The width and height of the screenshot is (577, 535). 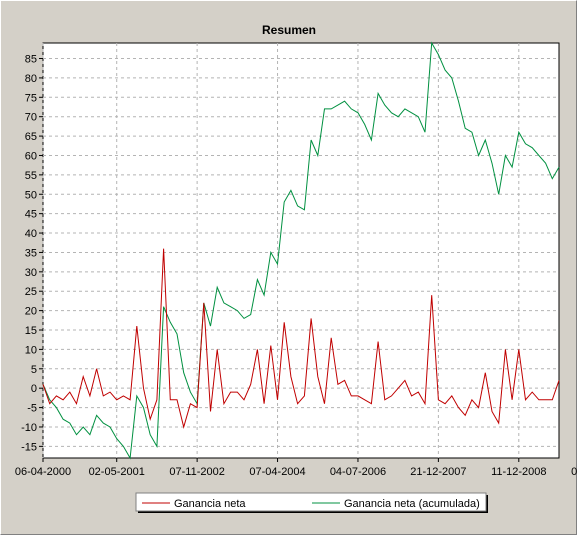 I want to click on x-tick-label: 21-12-2007, so click(x=438, y=472).